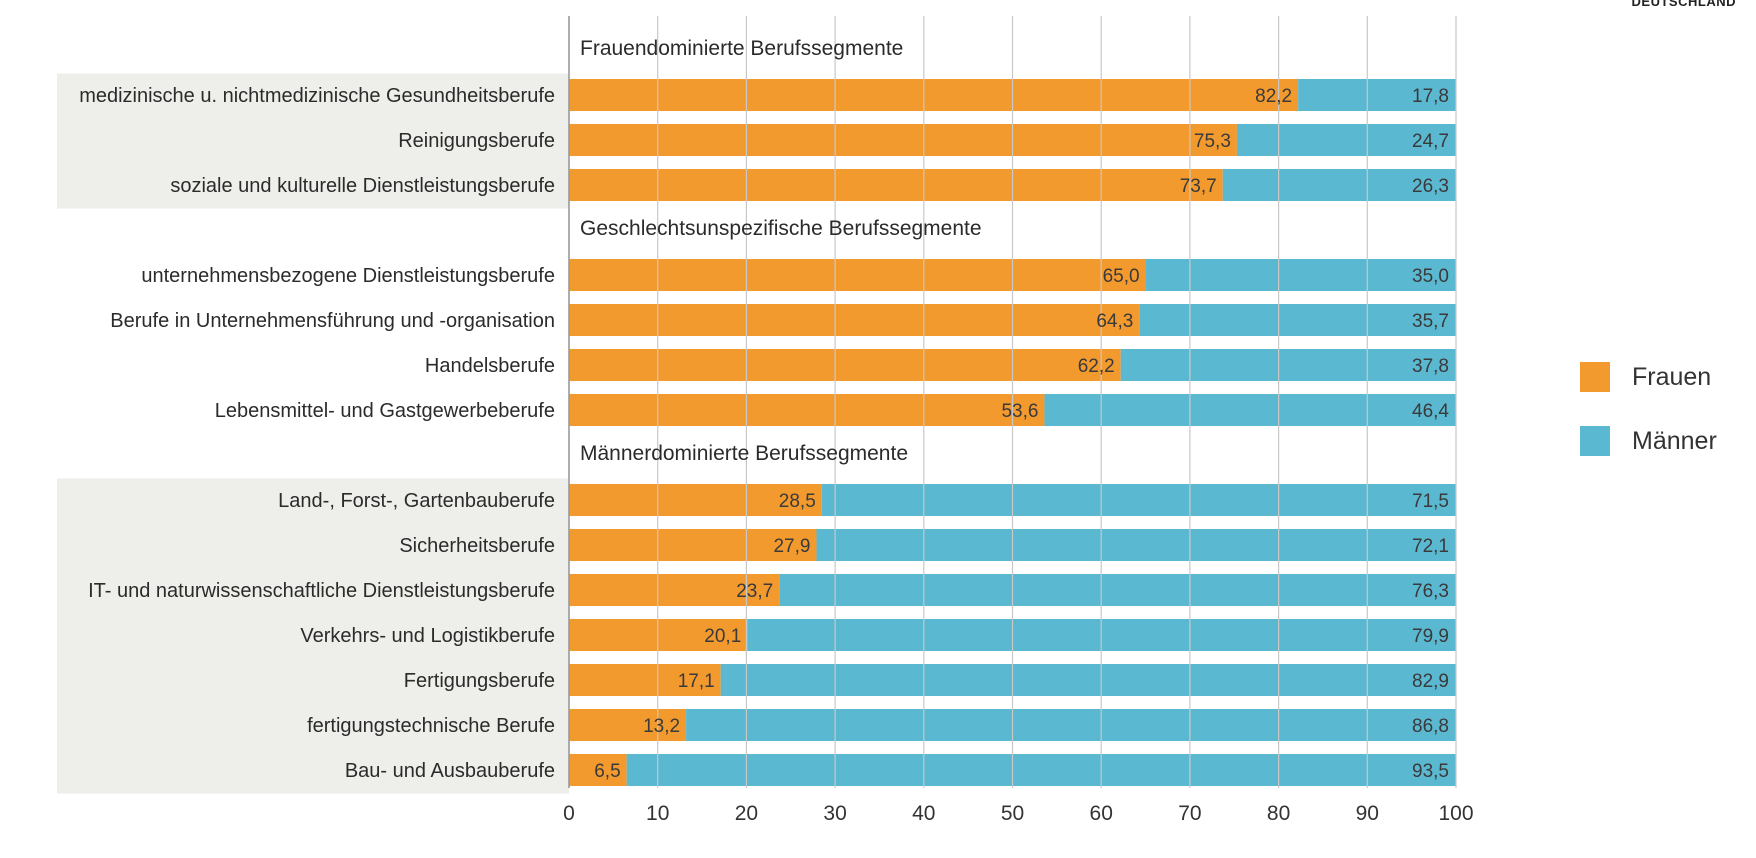  I want to click on value-label-maenner: 35,0, so click(1430, 276).